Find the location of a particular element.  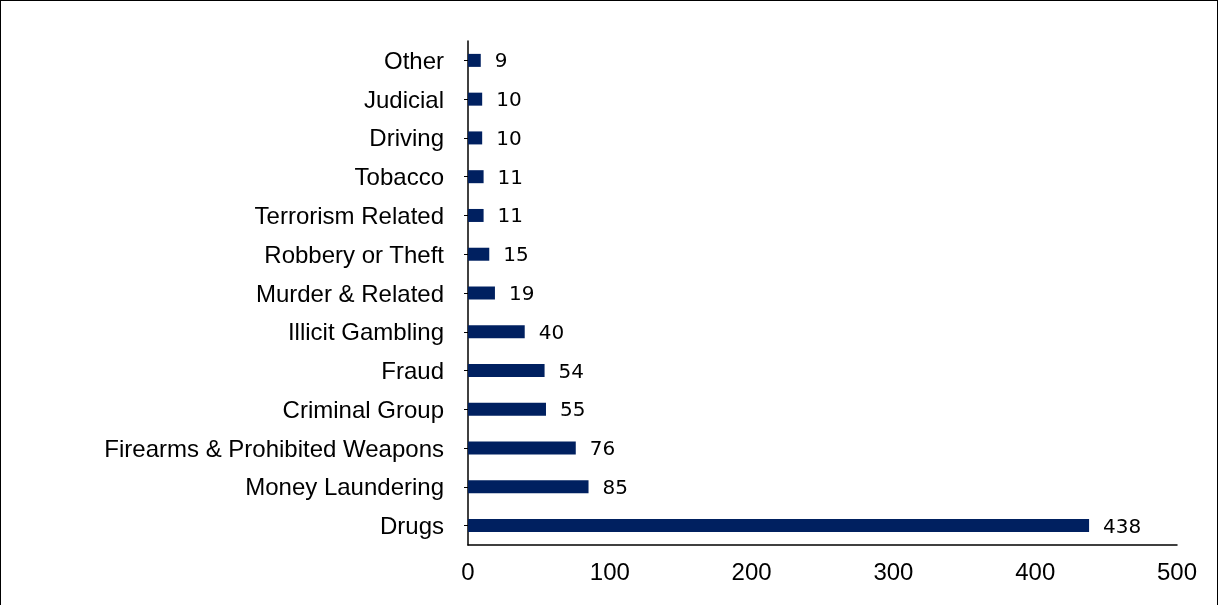

y-tick-label: Money Laundering is located at coordinates (344, 487).